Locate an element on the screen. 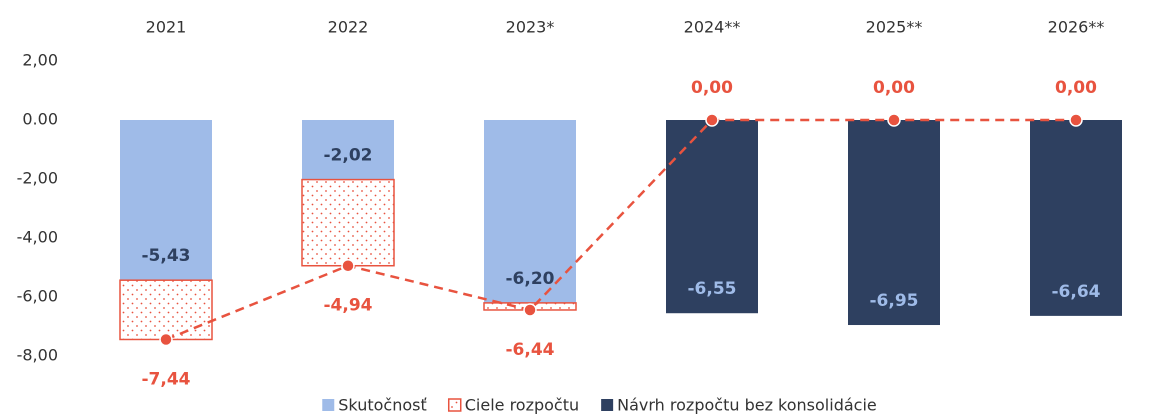 The height and width of the screenshot is (417, 1159). legend-label: Návrh rozpočtu bez konsolidácie is located at coordinates (747, 405).